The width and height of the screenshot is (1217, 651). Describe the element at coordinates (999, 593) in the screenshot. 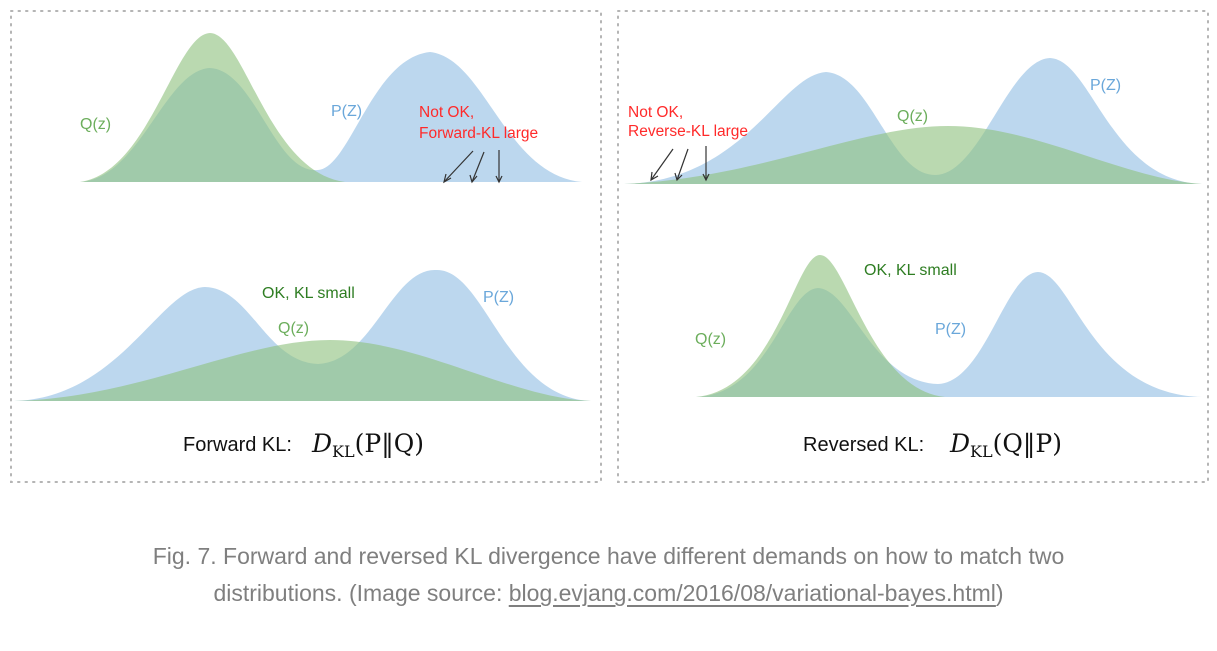

I see `caption-closing: )` at that location.